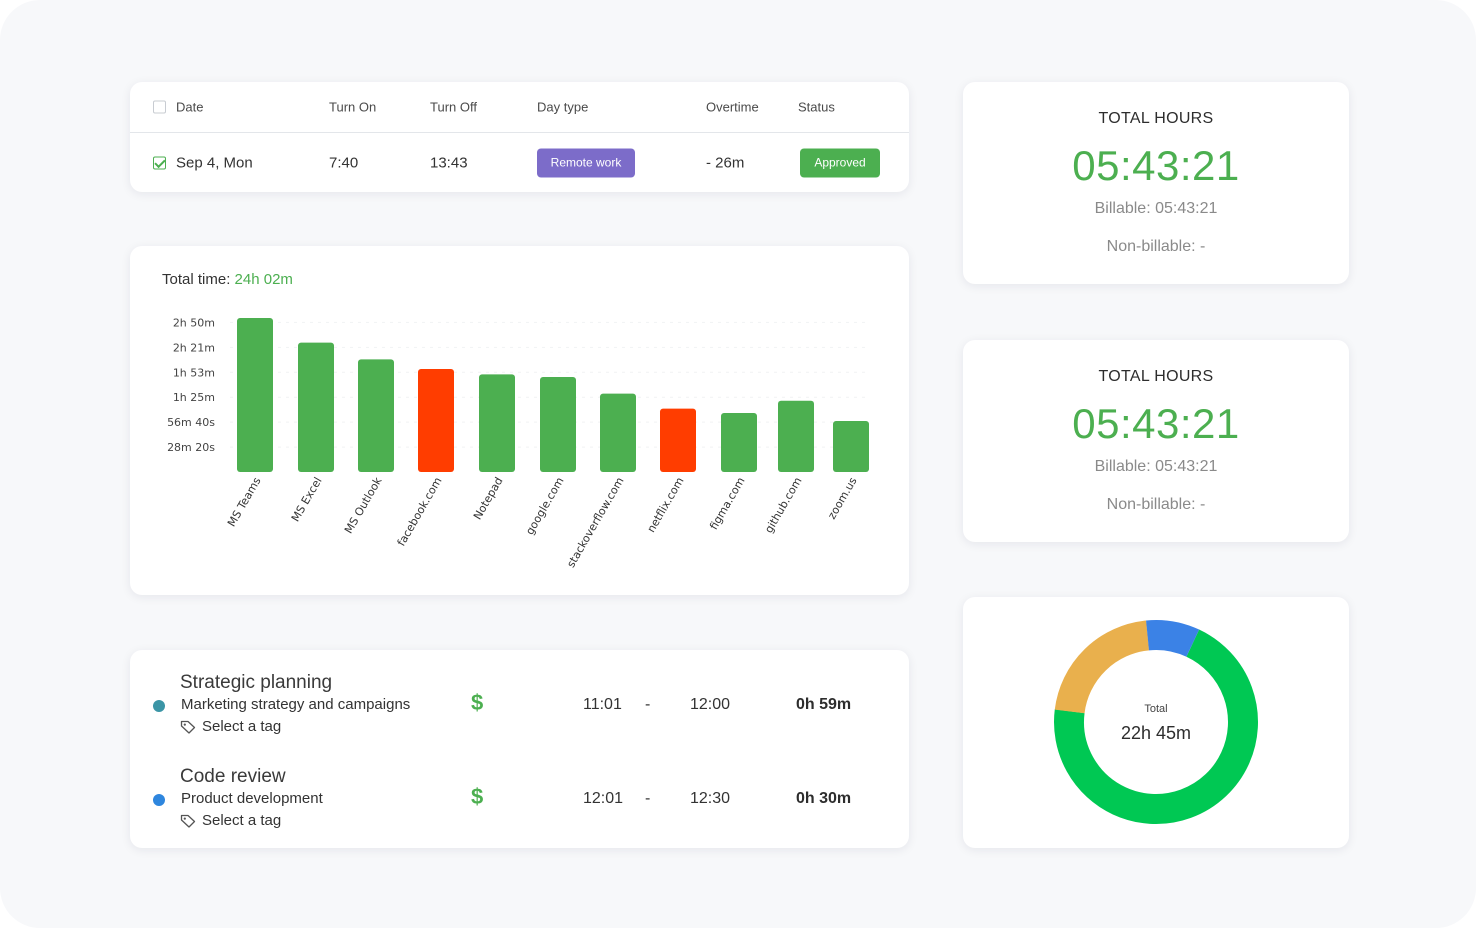  Describe the element at coordinates (842, 498) in the screenshot. I see `x-tick-label: zoom.us` at that location.